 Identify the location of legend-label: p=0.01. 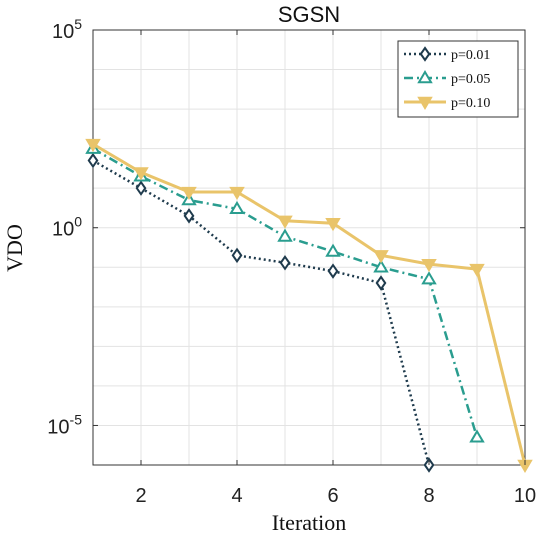
(470, 55).